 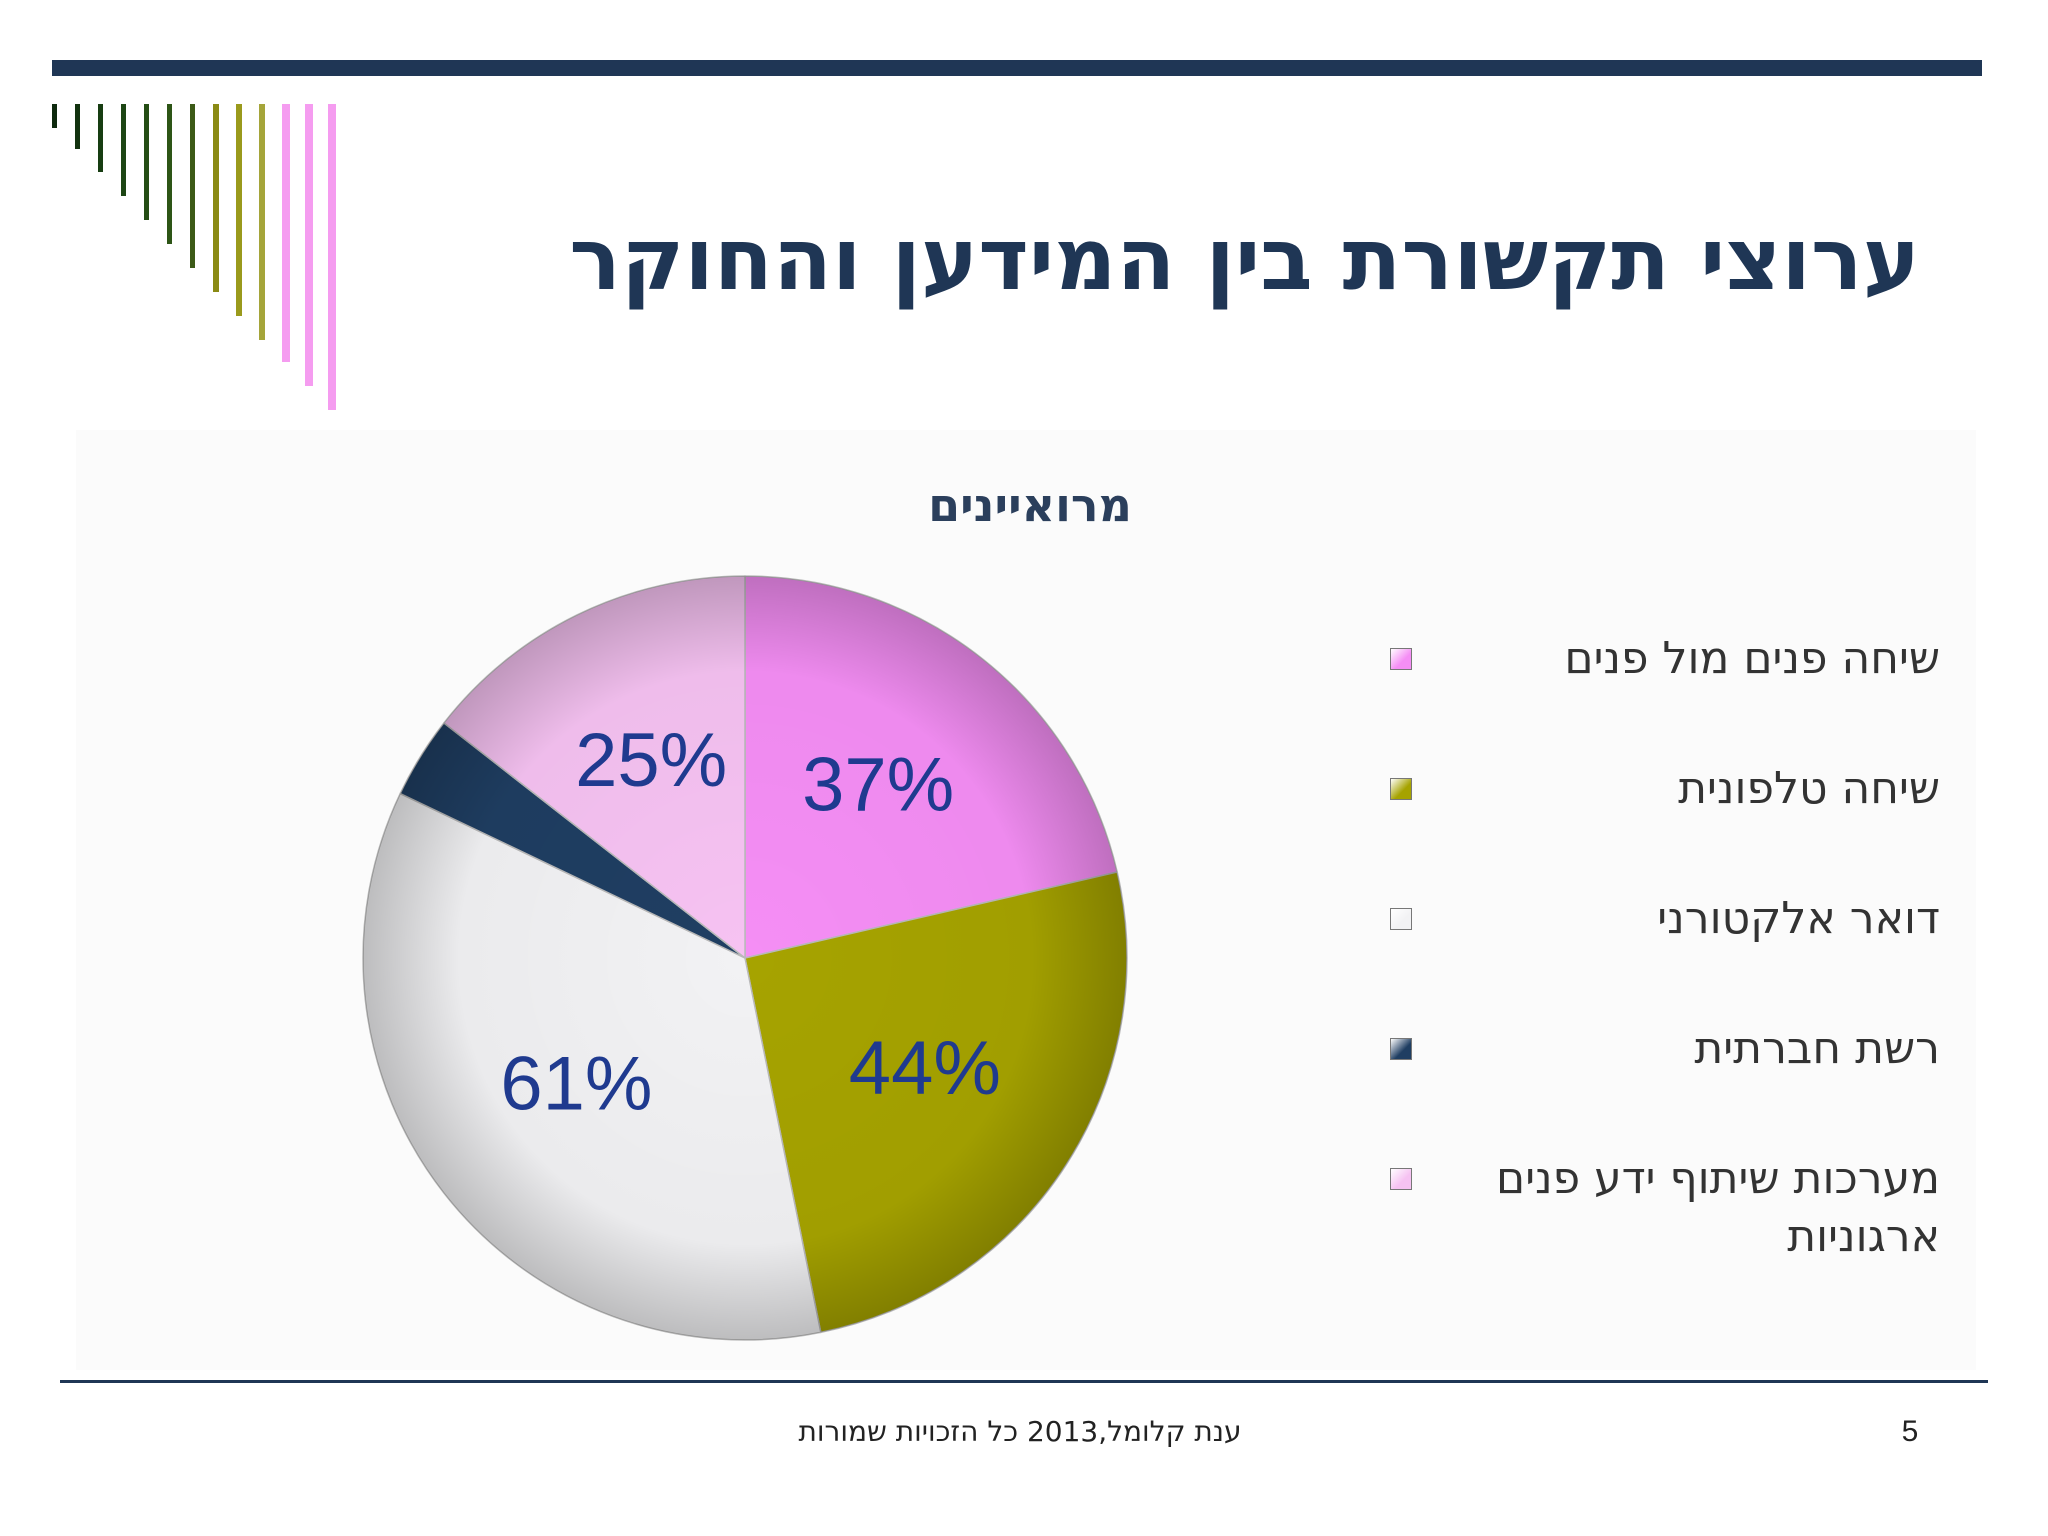 I want to click on legend-label: שיחה פנים מול פנים, so click(x=1752, y=658).